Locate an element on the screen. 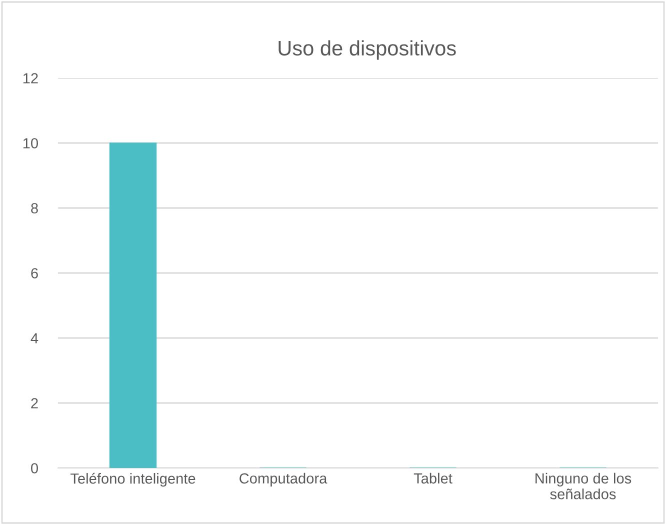  x-tick-label: Computadora is located at coordinates (284, 479).